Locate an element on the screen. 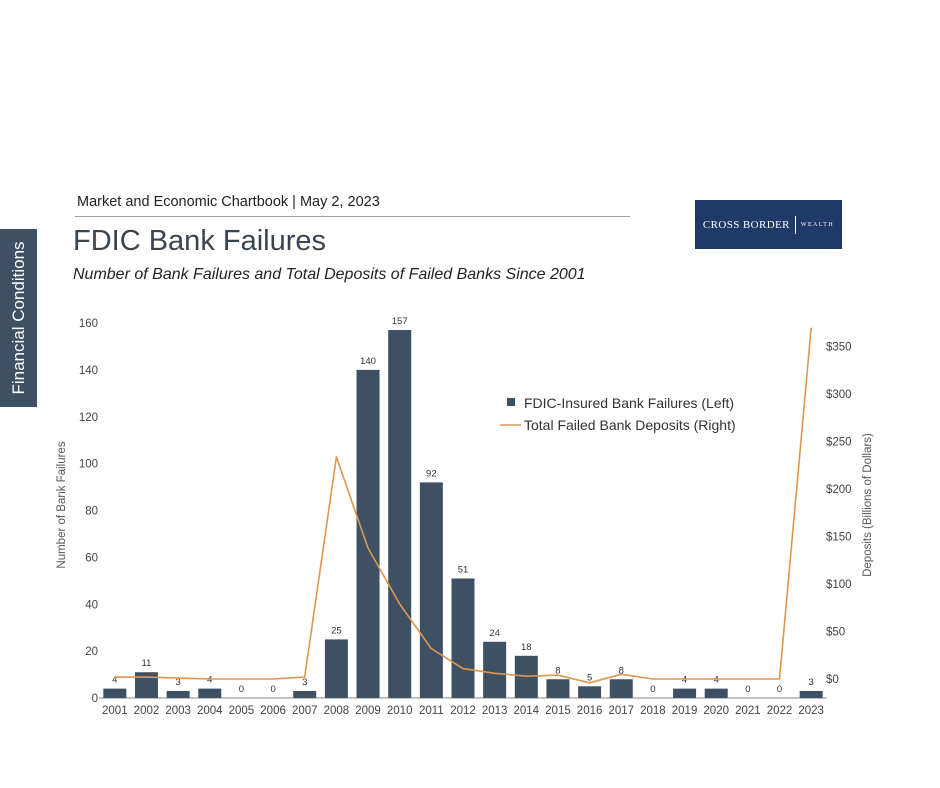  chart-title: FDIC Bank Failures is located at coordinates (200, 241).